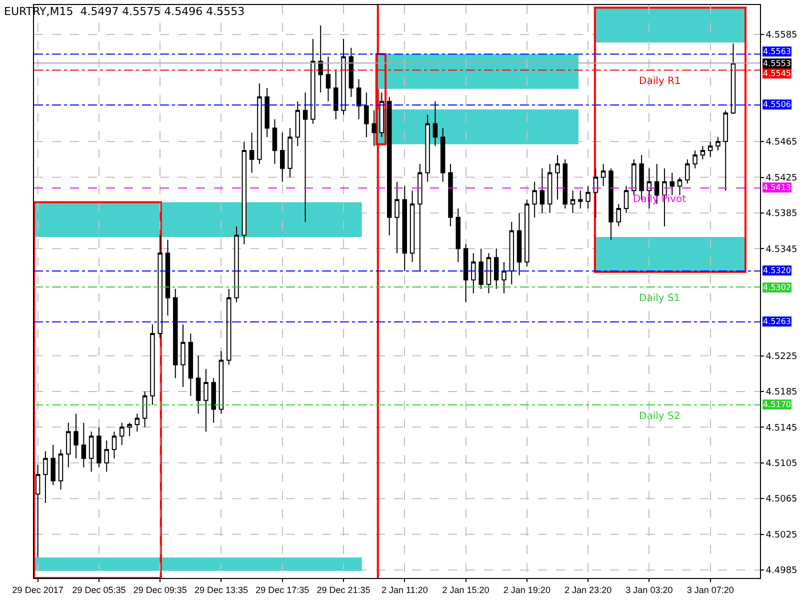  What do you see at coordinates (782, 35) in the screenshot?
I see `y-tick-label: 4.5585` at bounding box center [782, 35].